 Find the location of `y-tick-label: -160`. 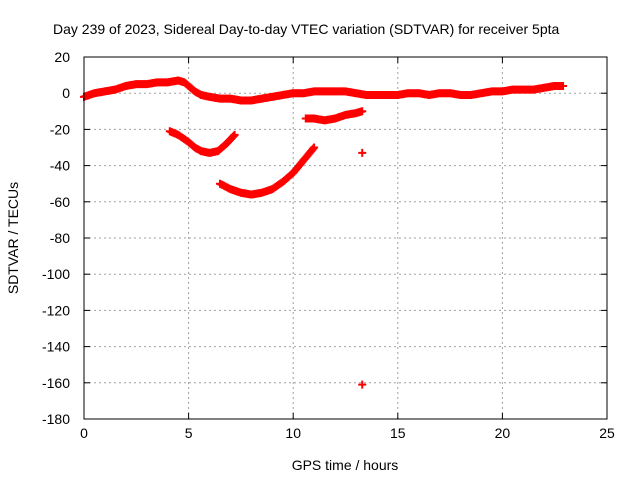

y-tick-label: -160 is located at coordinates (56, 383).